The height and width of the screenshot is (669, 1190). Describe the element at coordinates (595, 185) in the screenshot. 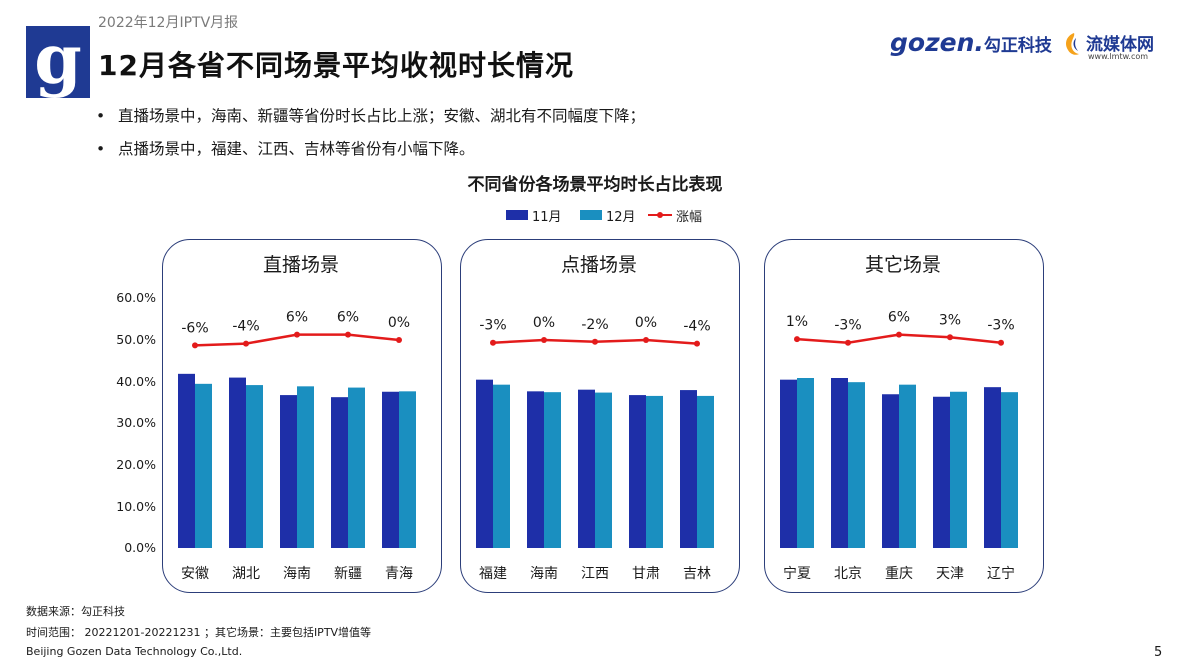

I see `chart-title: 不同省份各场景平均时长占比表现` at that location.